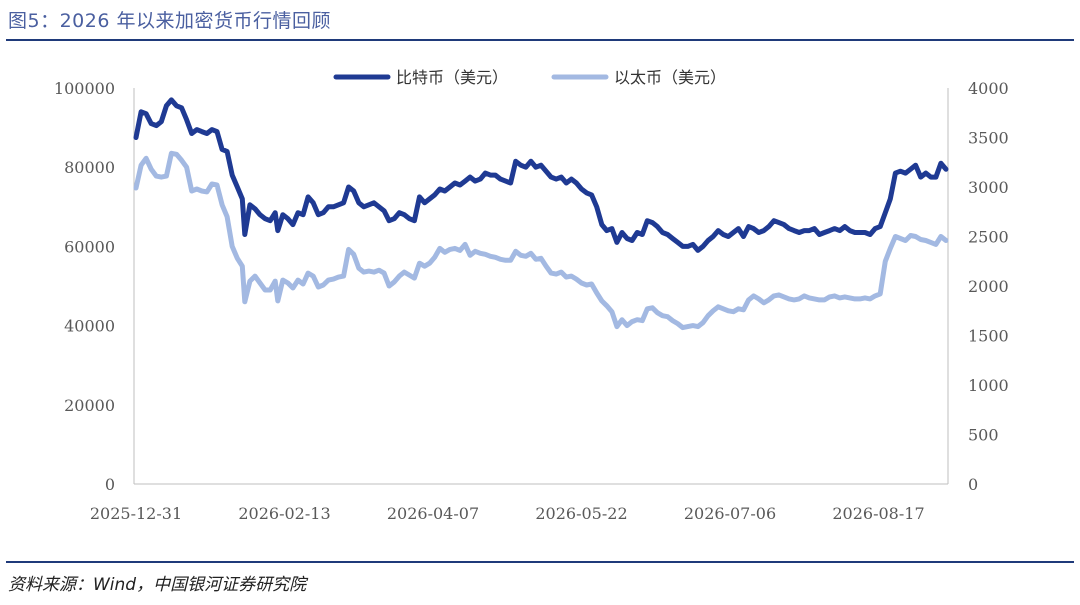 This screenshot has width=1080, height=605. What do you see at coordinates (670, 77) in the screenshot?
I see `legend-label-eth: 以太币（美元）` at bounding box center [670, 77].